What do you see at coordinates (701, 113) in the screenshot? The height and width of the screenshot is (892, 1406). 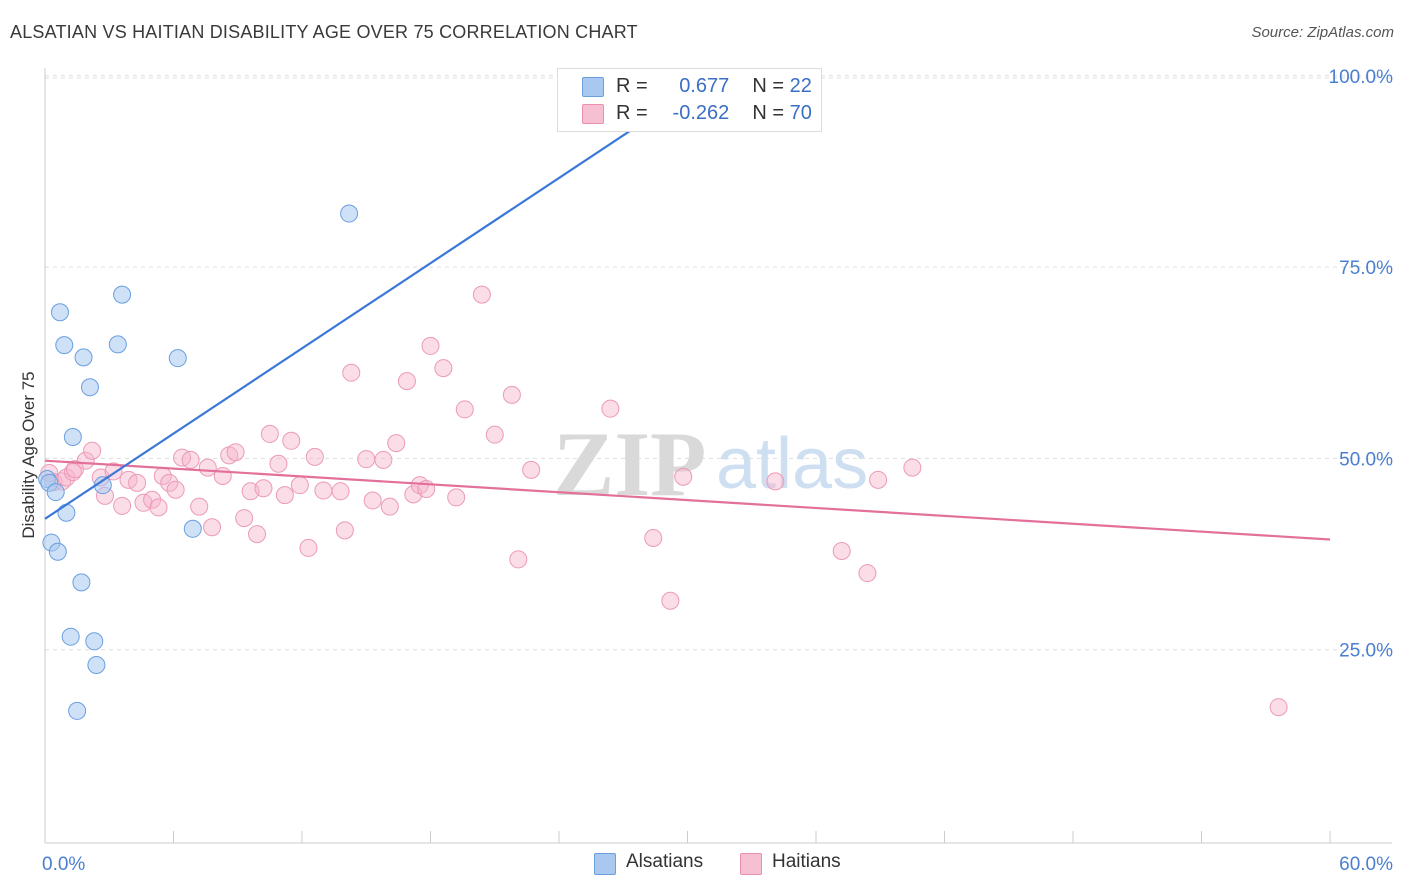 I see `legend-r-value: -0.262` at bounding box center [701, 113].